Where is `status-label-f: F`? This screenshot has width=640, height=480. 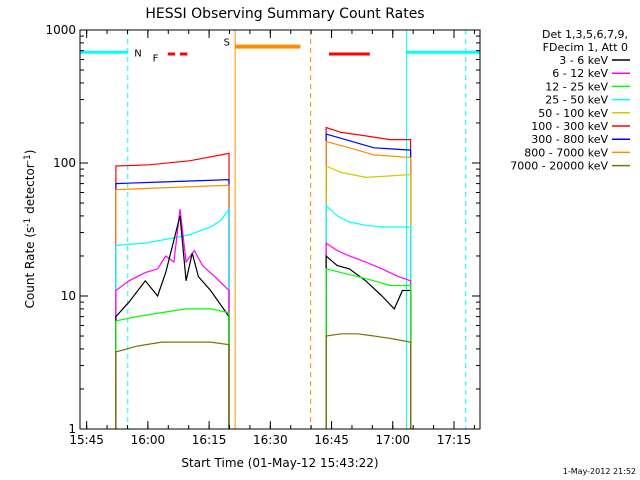
status-label-f: F is located at coordinates (156, 59).